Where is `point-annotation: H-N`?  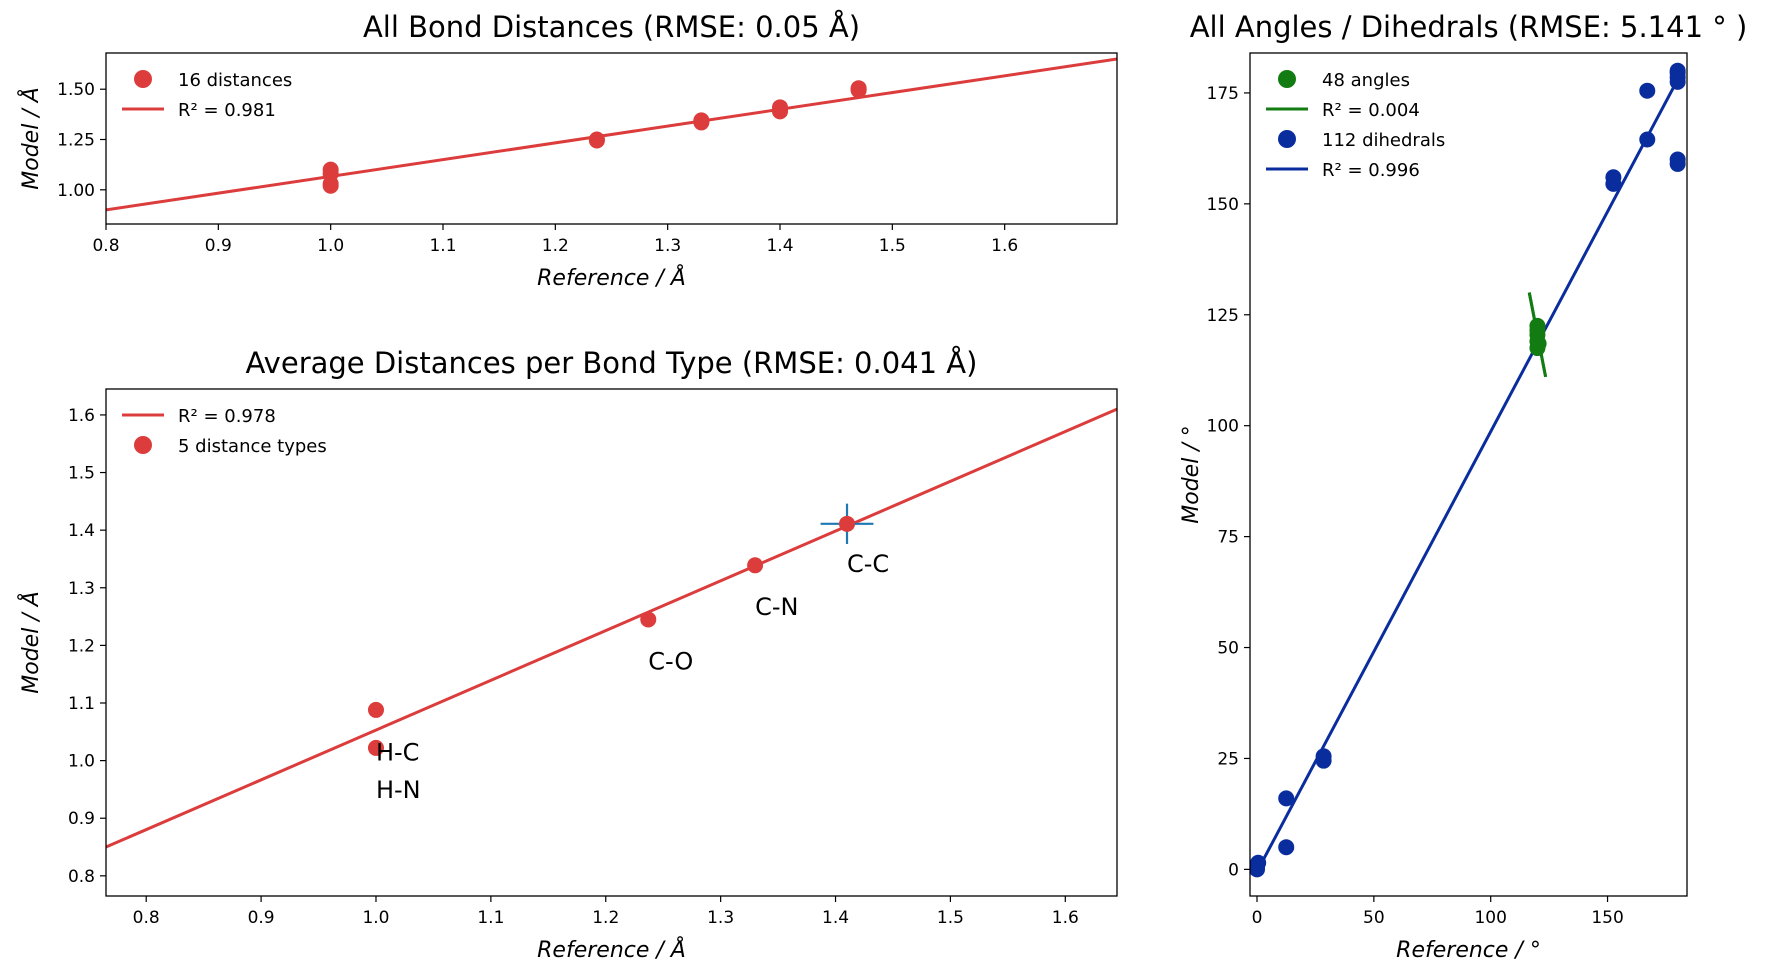 point-annotation: H-N is located at coordinates (398, 790).